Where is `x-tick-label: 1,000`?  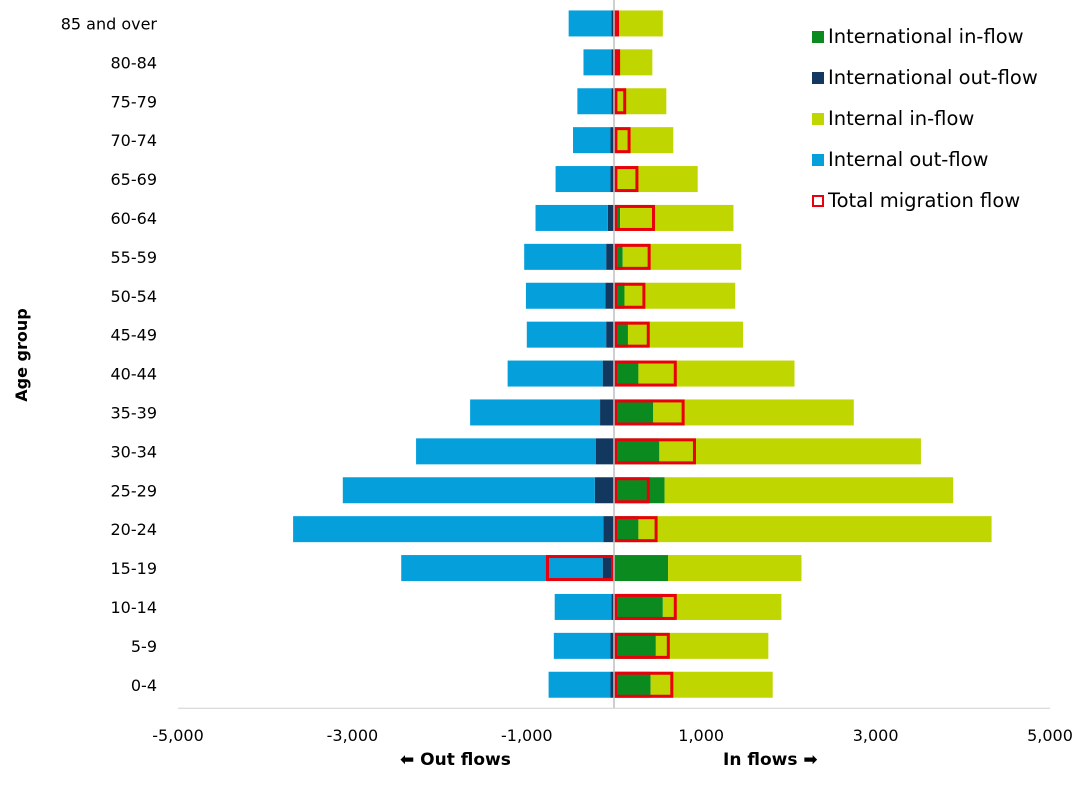
x-tick-label: 1,000 is located at coordinates (701, 735).